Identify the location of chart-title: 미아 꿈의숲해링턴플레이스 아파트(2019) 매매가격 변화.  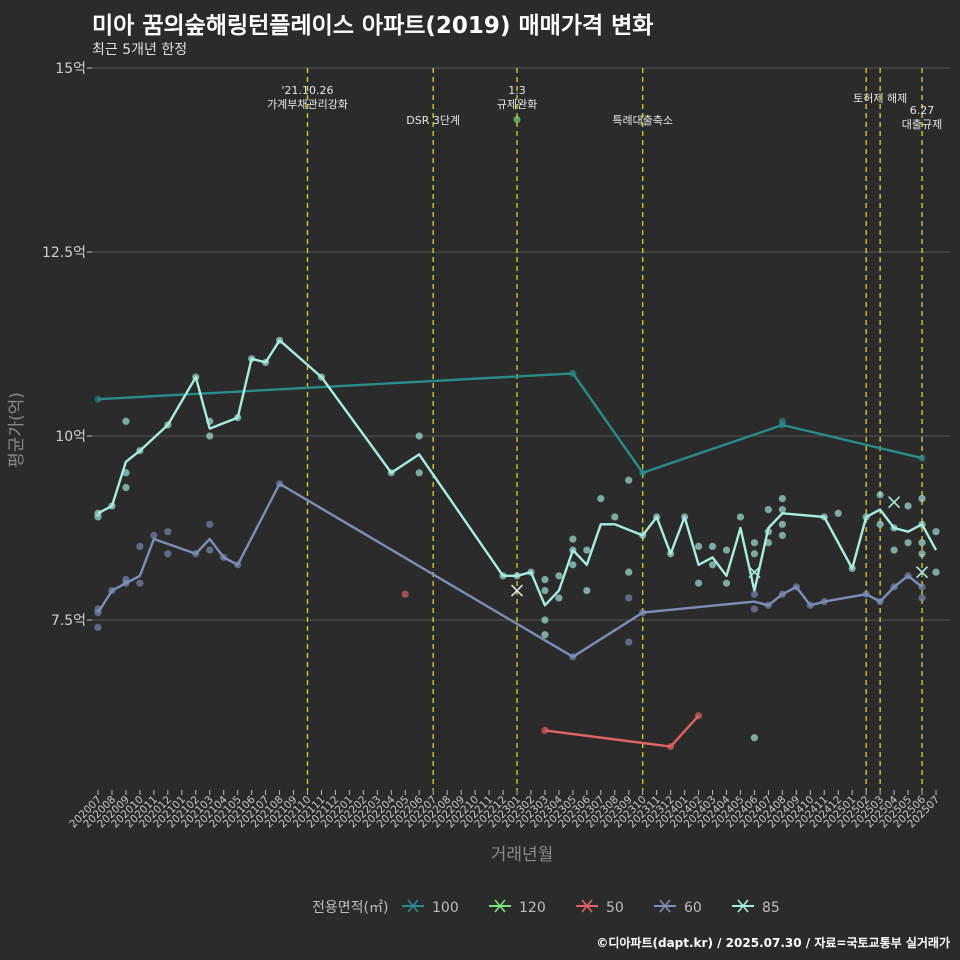
(373, 26).